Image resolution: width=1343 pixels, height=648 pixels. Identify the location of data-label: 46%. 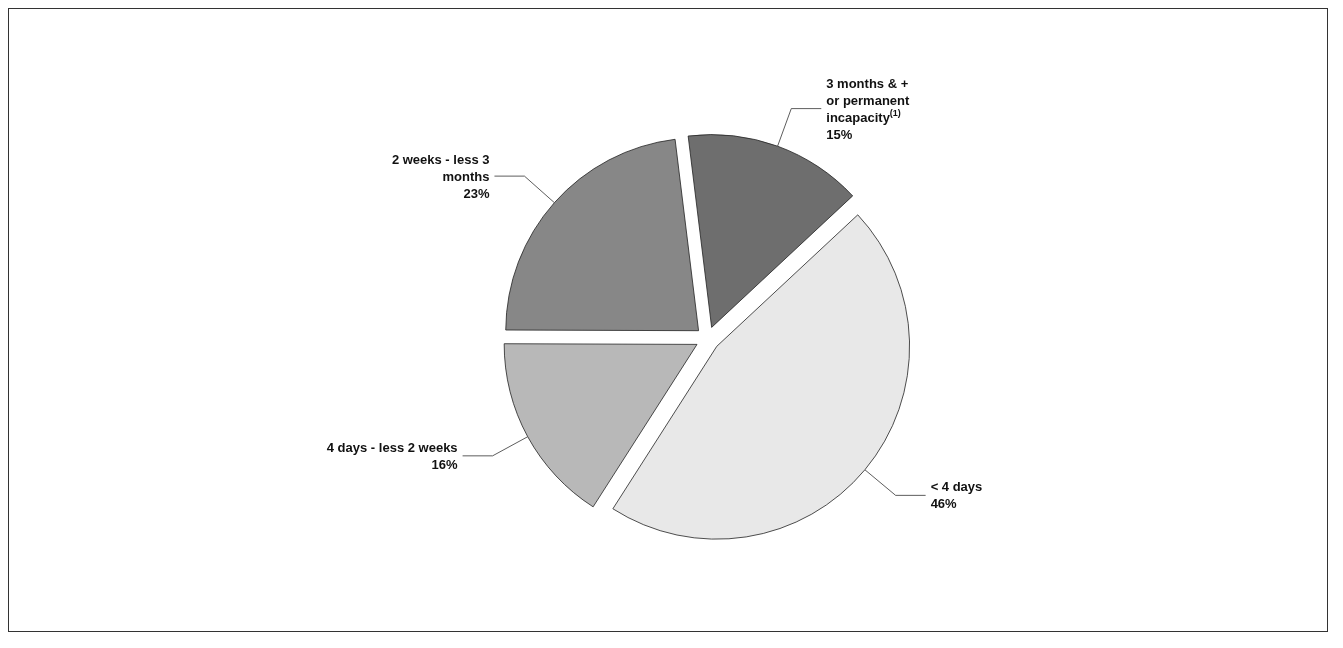
(944, 504).